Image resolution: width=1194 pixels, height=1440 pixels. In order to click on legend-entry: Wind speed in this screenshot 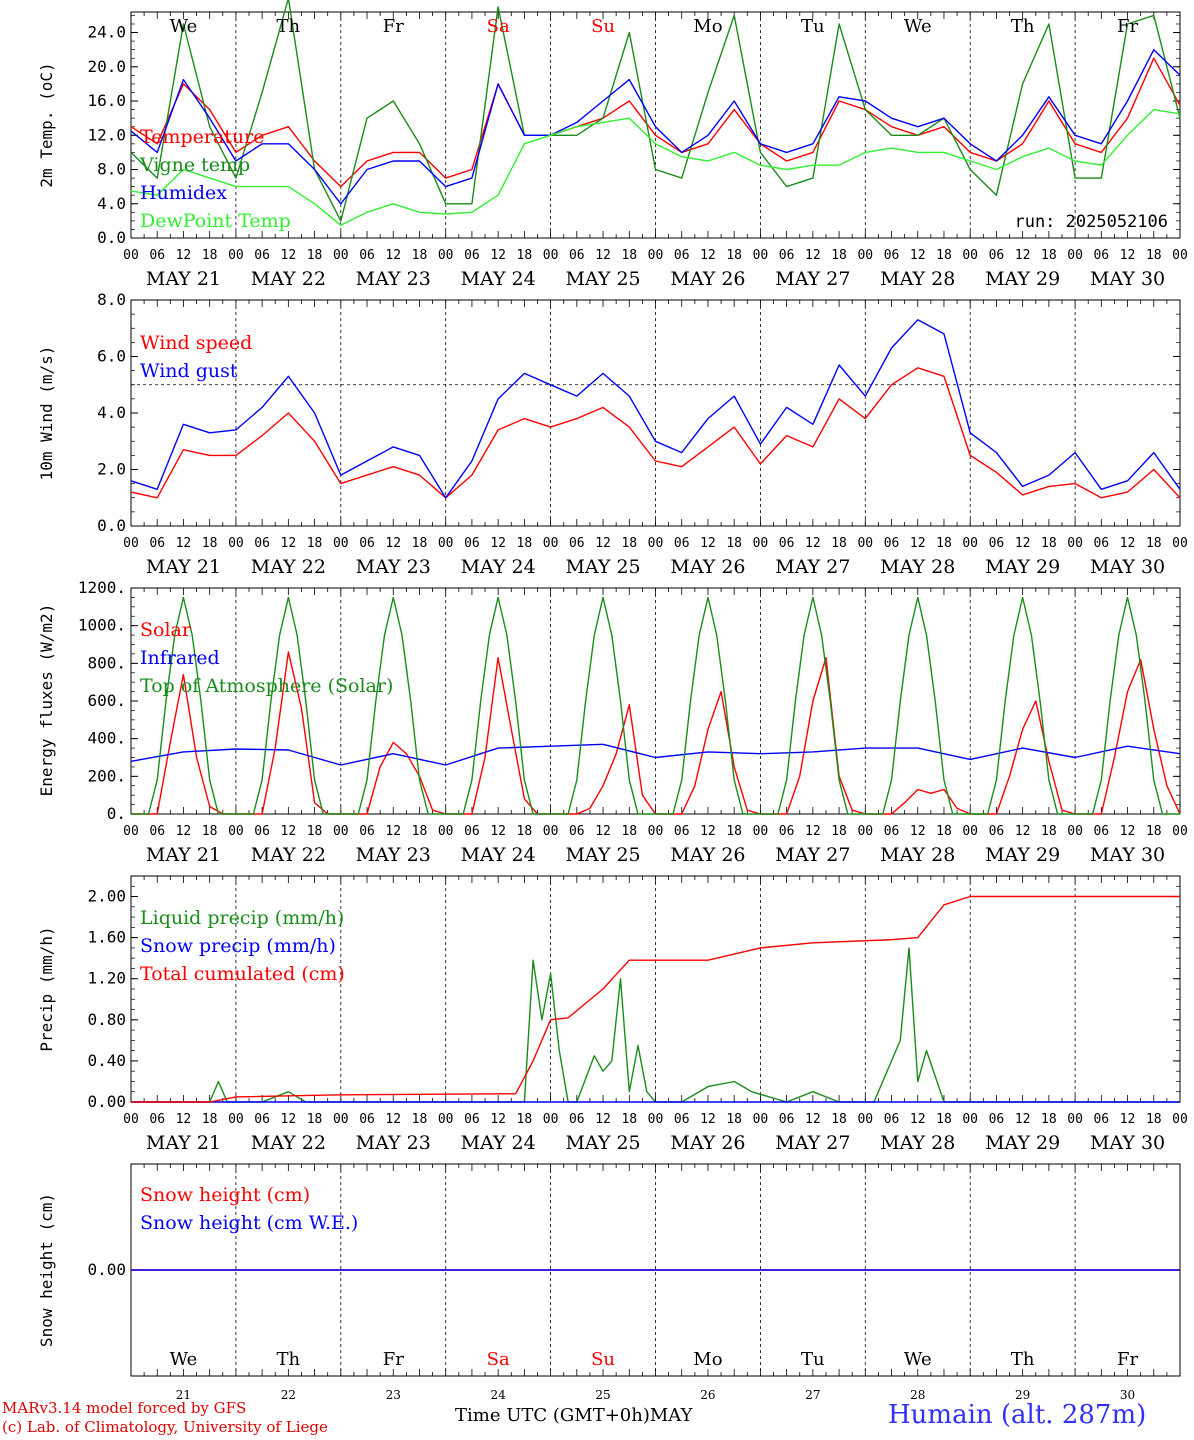, I will do `click(196, 343)`.